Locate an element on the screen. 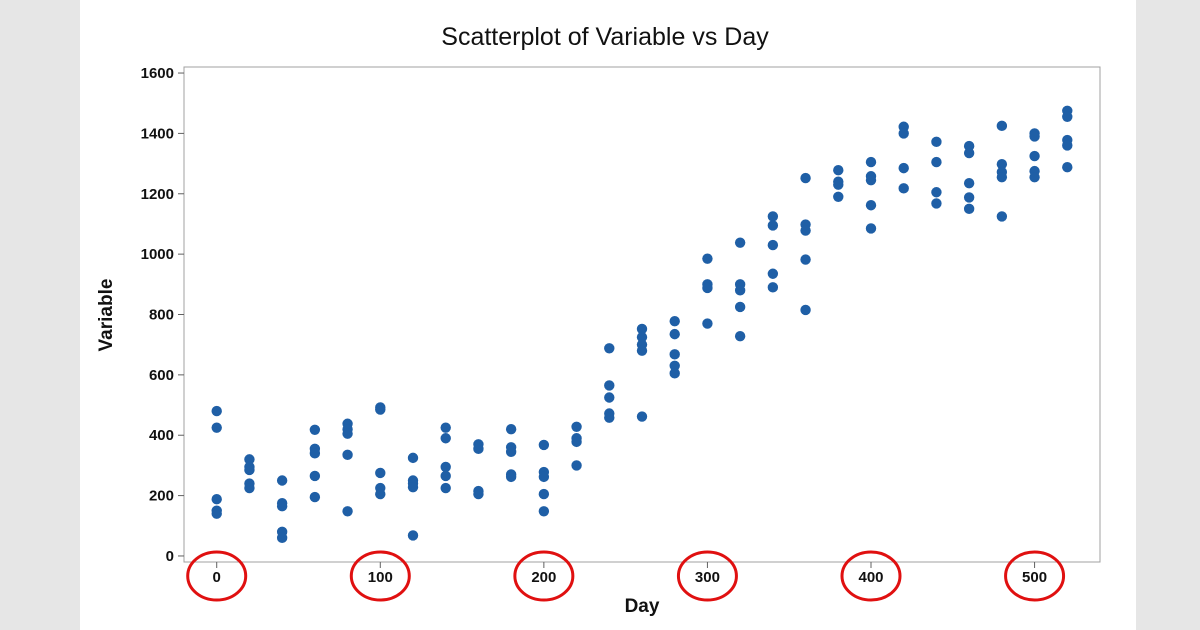 The image size is (1200, 630). tick-highlight-circles is located at coordinates (626, 576).